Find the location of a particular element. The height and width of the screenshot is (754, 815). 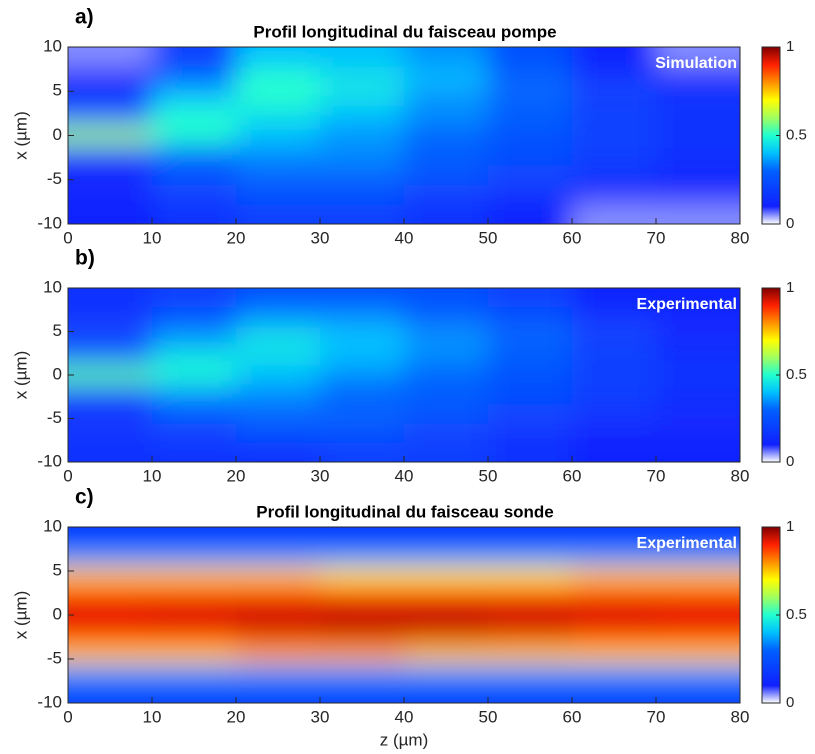

panel-label: a) is located at coordinates (84, 17).